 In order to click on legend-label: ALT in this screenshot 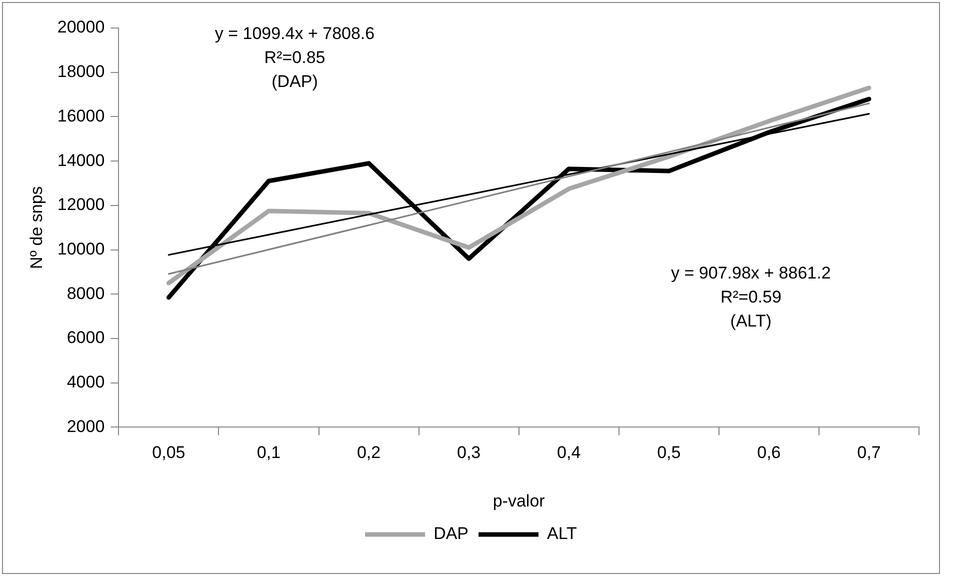, I will do `click(562, 534)`.